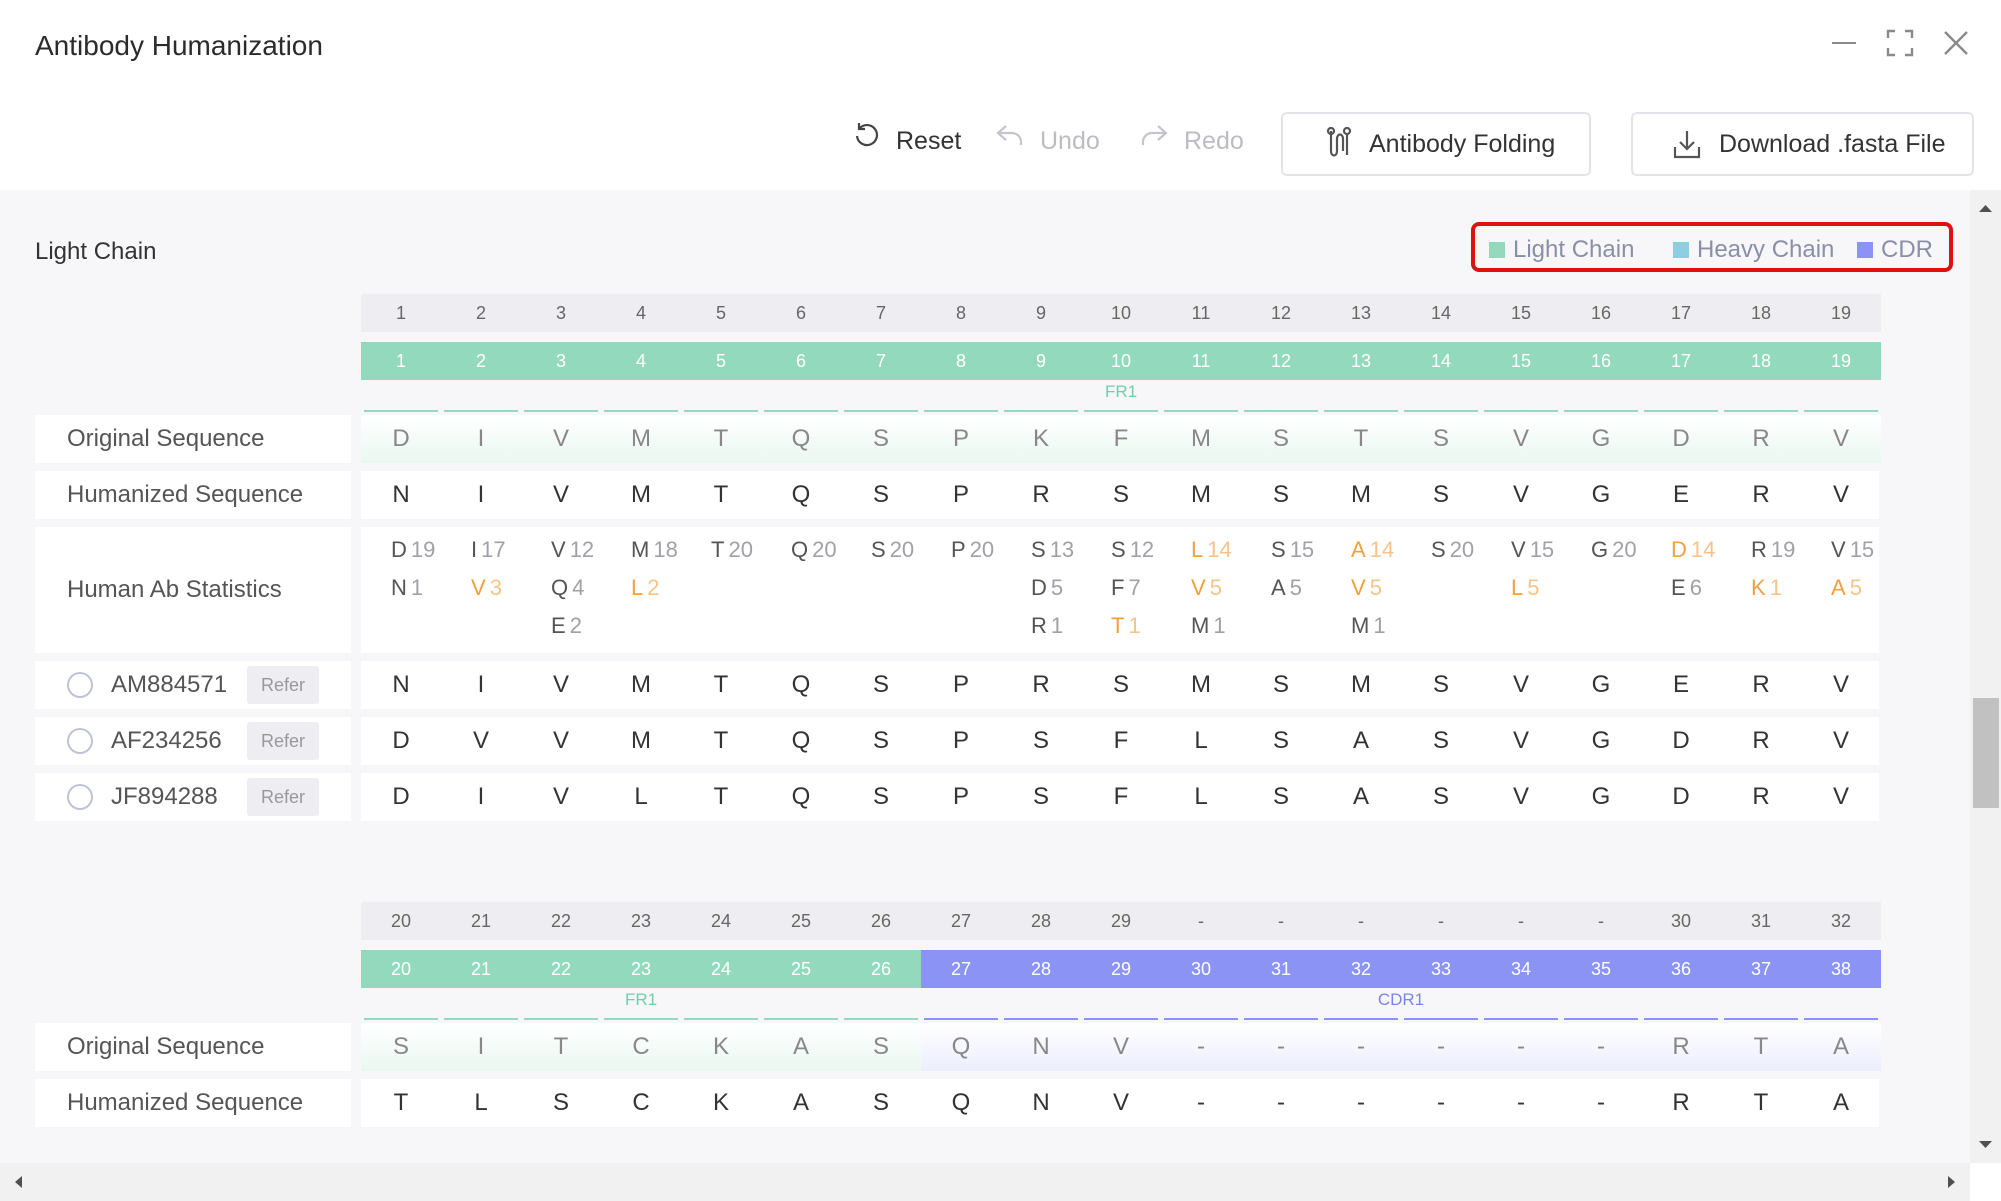  What do you see at coordinates (1142, 549) in the screenshot?
I see `stat-count: 12` at bounding box center [1142, 549].